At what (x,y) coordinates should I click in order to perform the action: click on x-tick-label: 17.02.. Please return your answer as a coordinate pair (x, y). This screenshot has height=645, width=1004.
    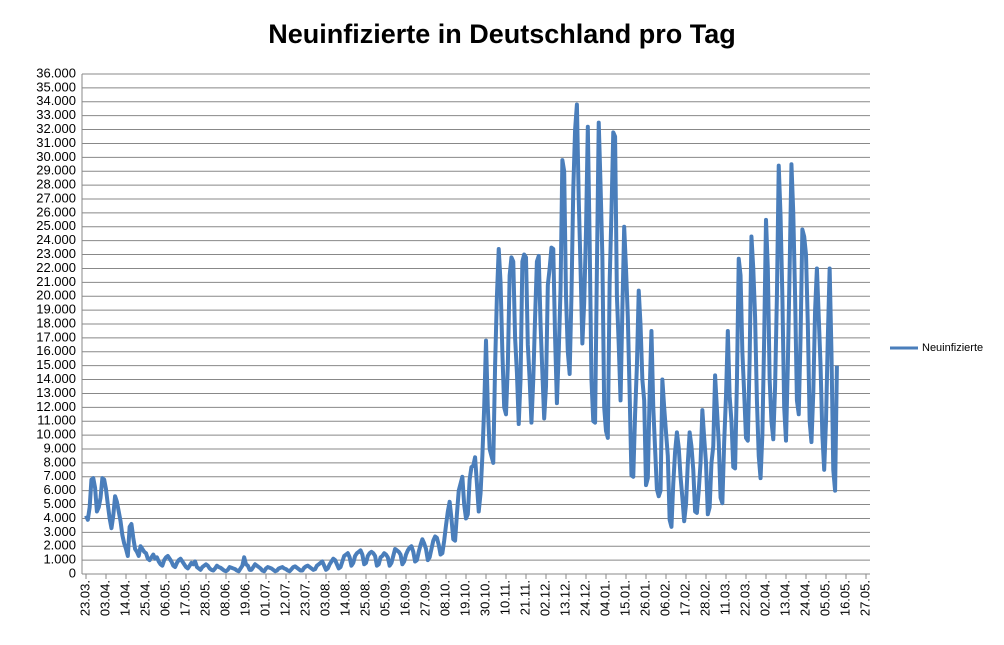
    Looking at the image, I should click on (684, 598).